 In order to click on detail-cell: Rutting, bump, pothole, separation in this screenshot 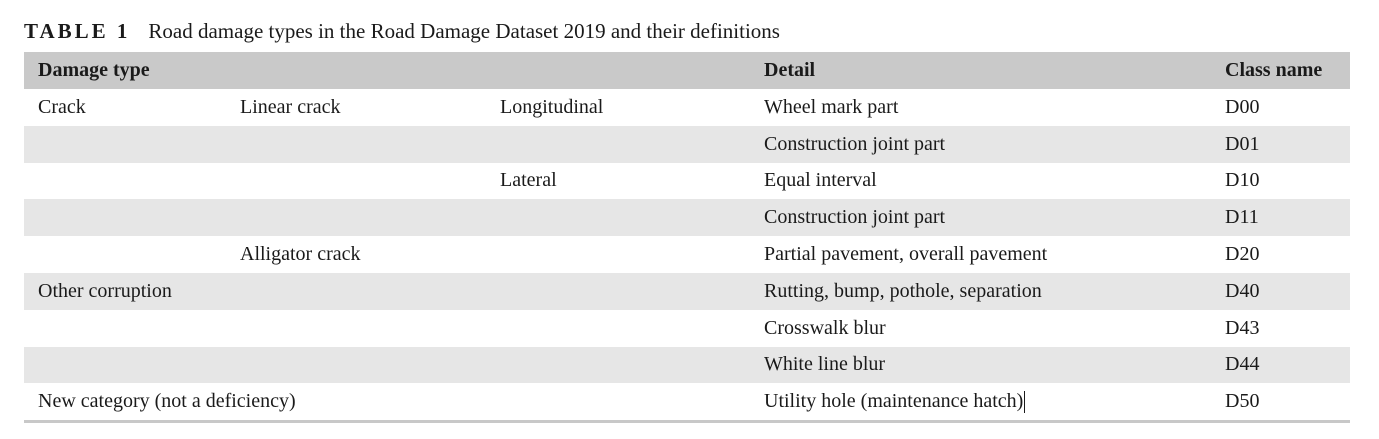, I will do `click(903, 290)`.